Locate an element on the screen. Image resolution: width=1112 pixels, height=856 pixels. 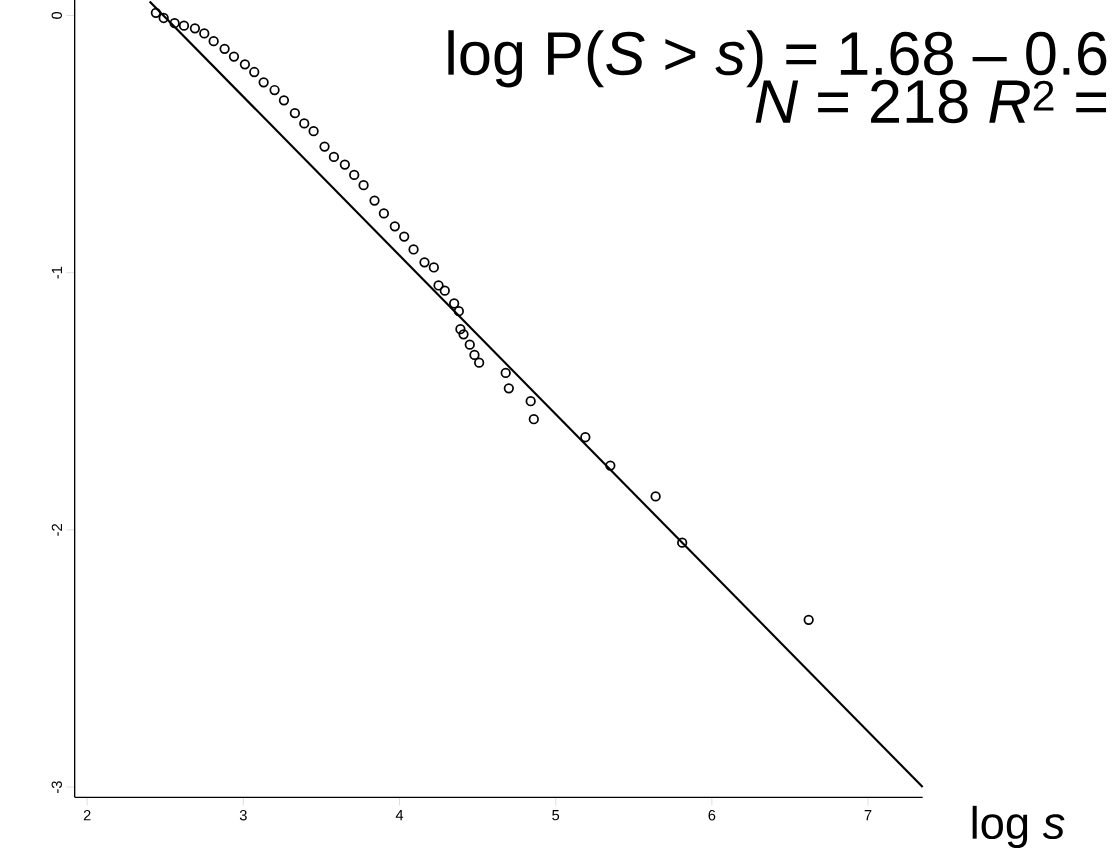
y-tick-label: -3 is located at coordinates (56, 787).